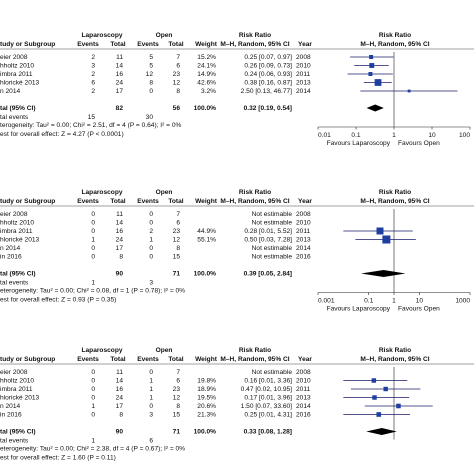 This screenshot has height=474, width=474. What do you see at coordinates (178, 91) in the screenshot?
I see `total-open: 8` at bounding box center [178, 91].